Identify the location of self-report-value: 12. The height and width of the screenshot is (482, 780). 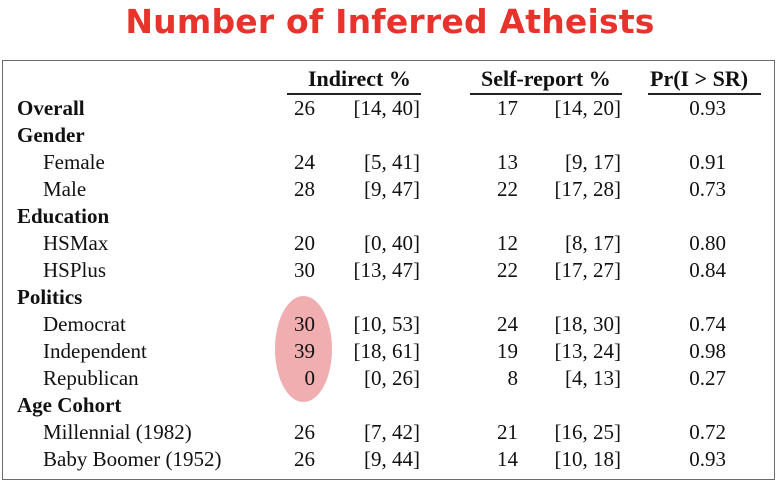
(507, 243).